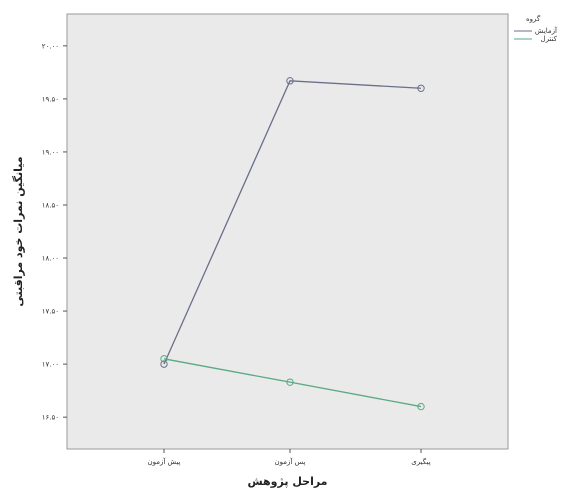  Describe the element at coordinates (290, 461) in the screenshot. I see `x-tick-label: پس آزمون` at that location.